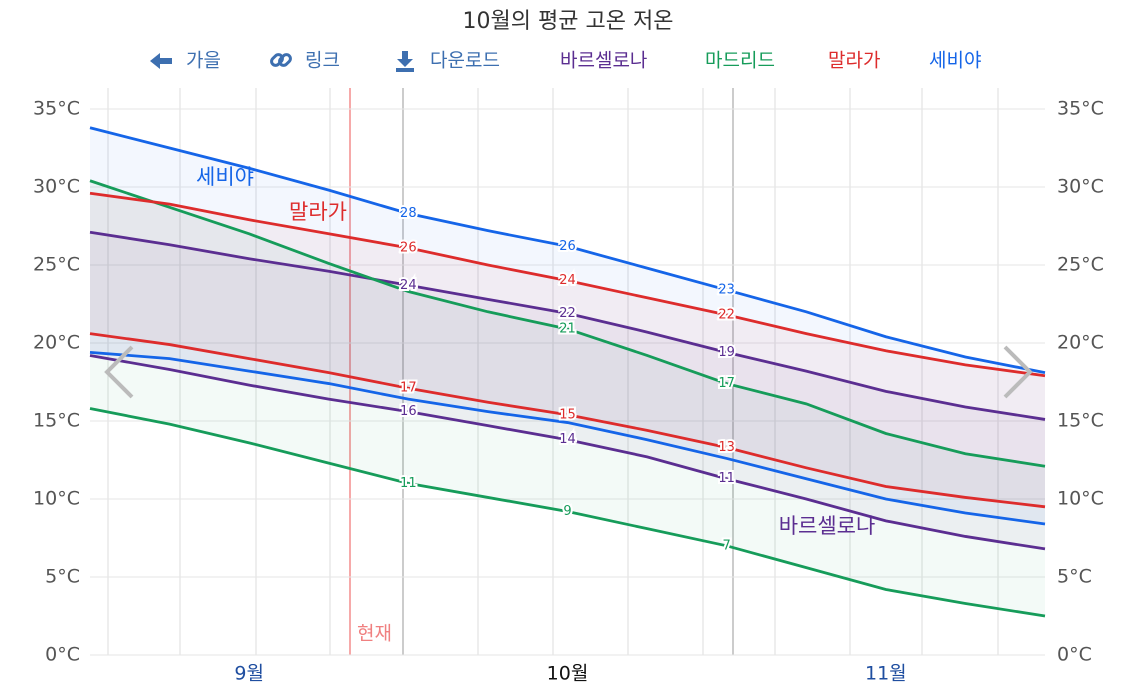 This screenshot has height=693, width=1144. Describe the element at coordinates (726, 289) in the screenshot. I see `value-label: 23` at that location.